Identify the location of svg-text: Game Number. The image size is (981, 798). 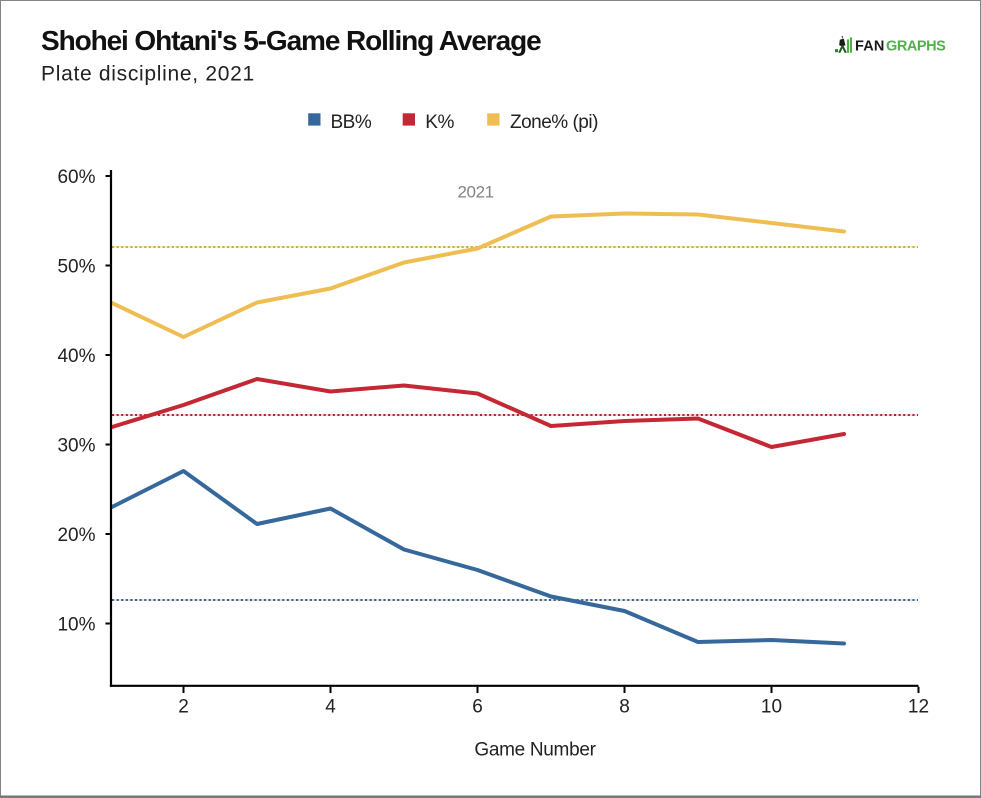
(535, 750).